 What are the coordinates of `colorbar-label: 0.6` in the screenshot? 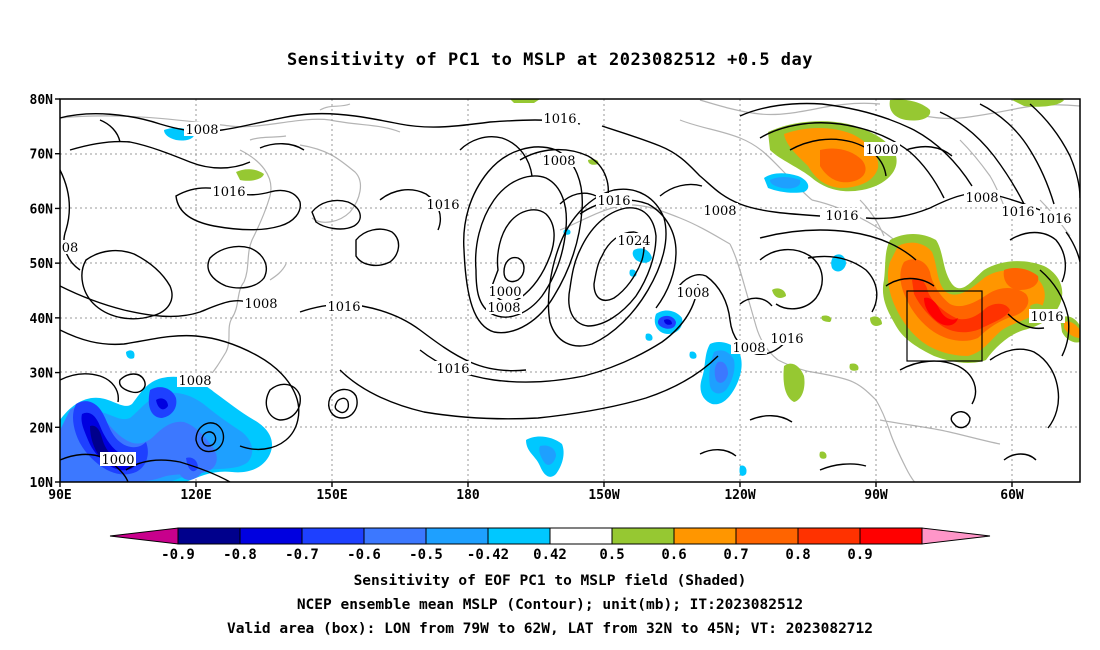 It's located at (673, 555).